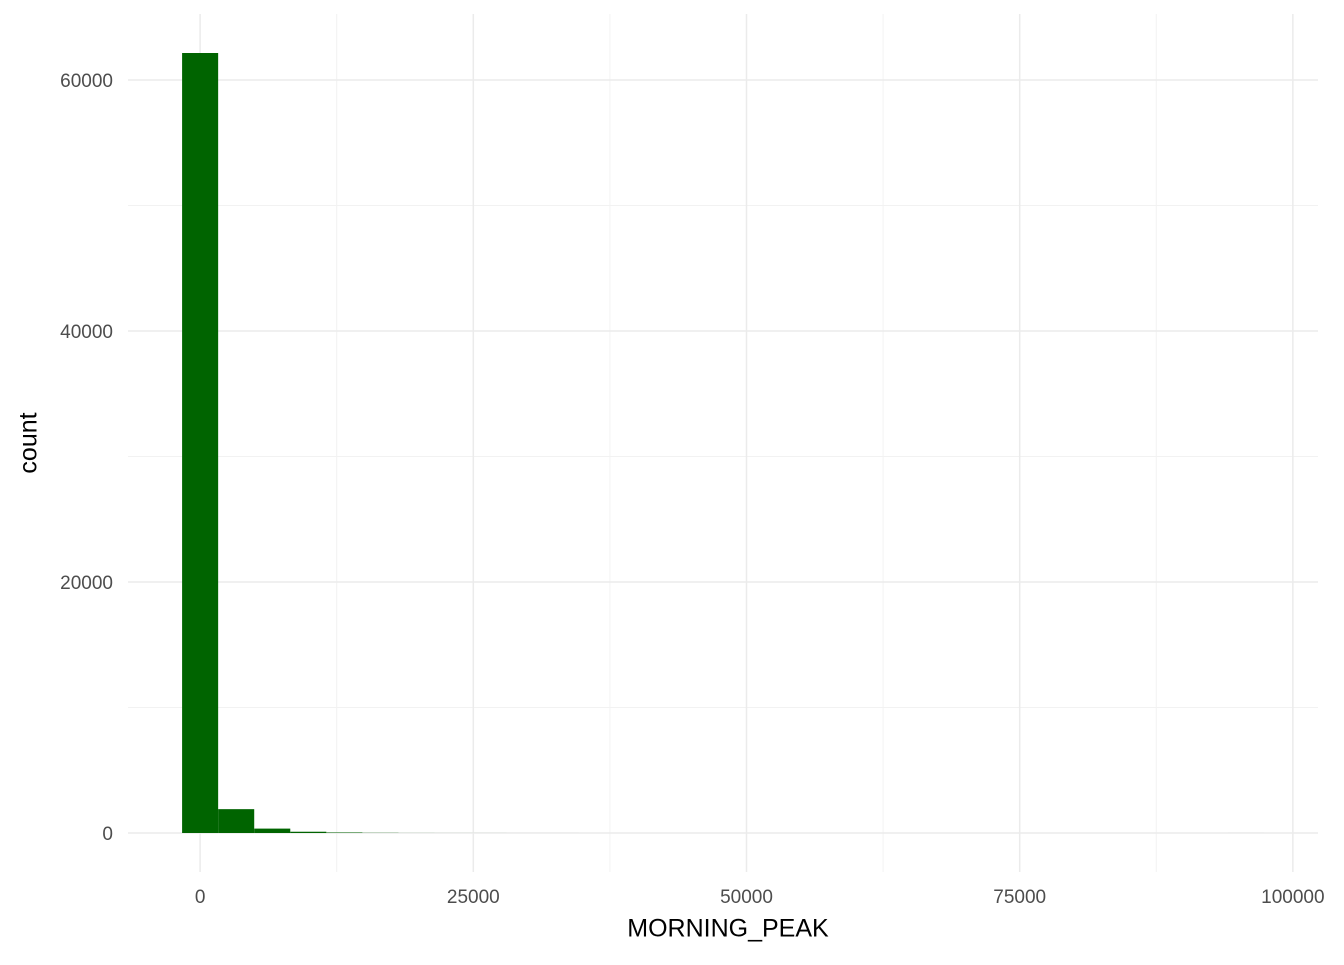  I want to click on y-tick-label: 60000, so click(86, 81).